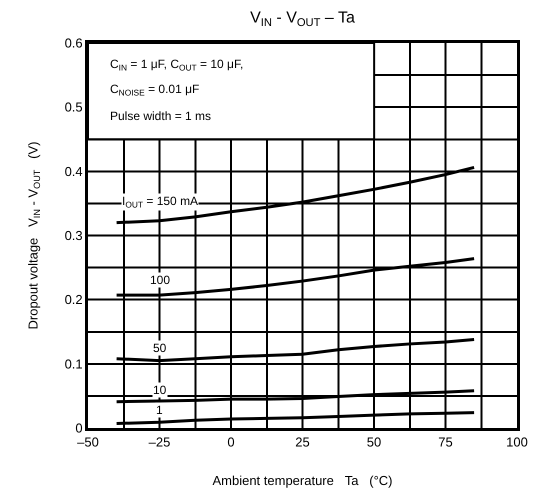 Image resolution: width=535 pixels, height=499 pixels. What do you see at coordinates (73, 364) in the screenshot?
I see `y-tick-label: 0.1` at bounding box center [73, 364].